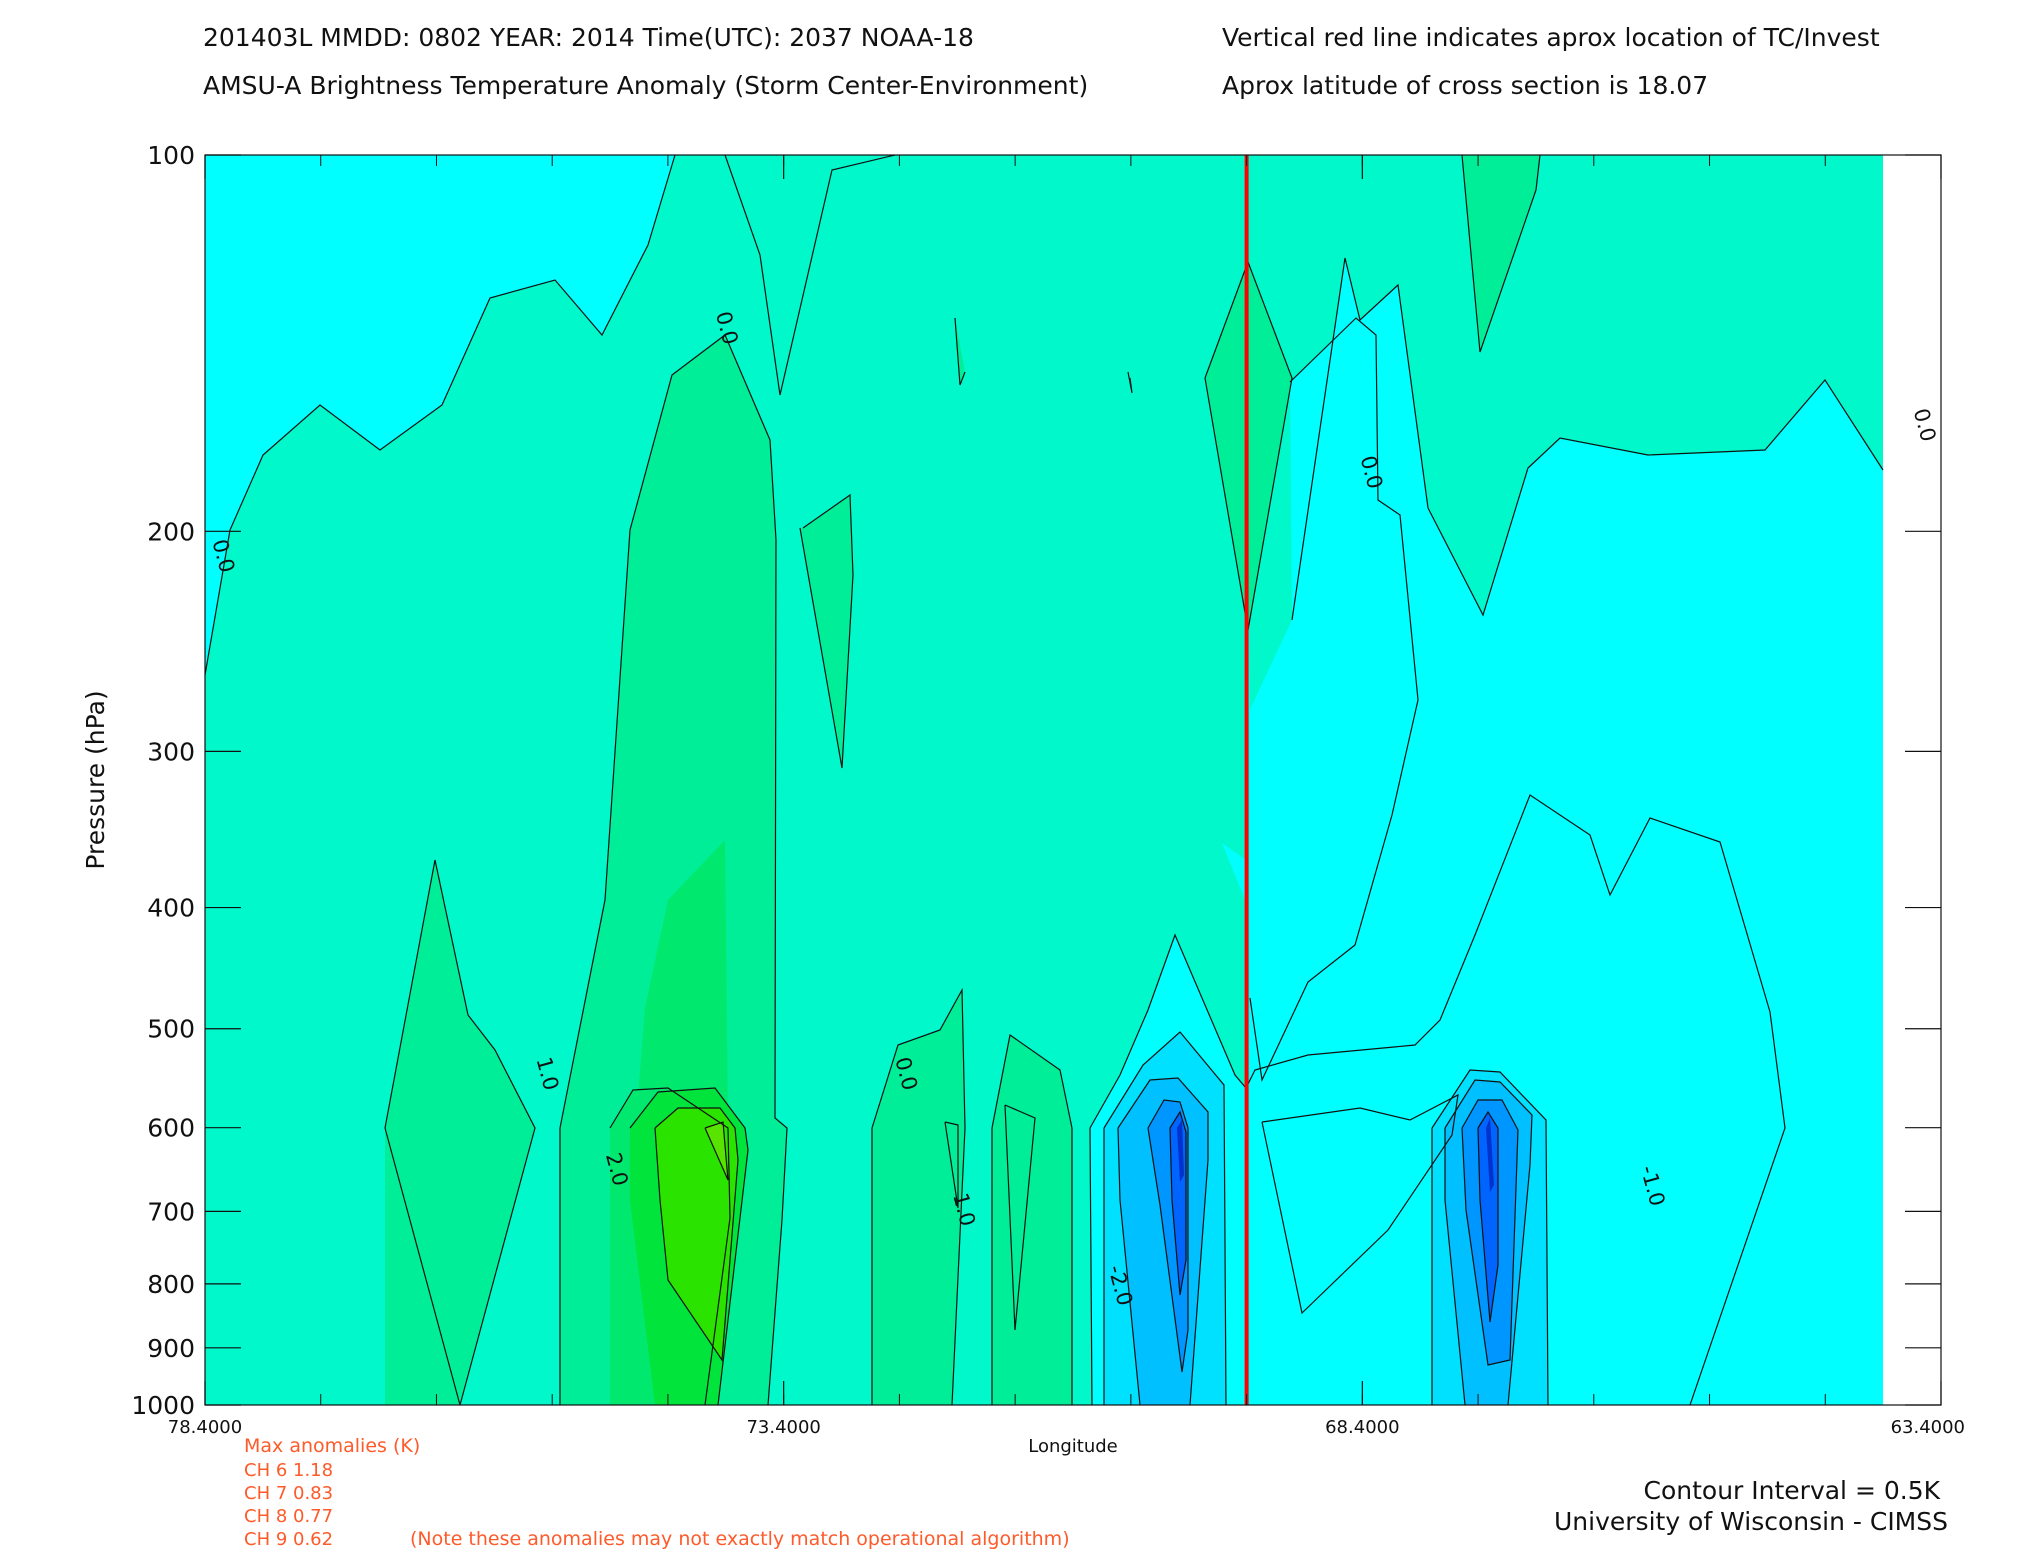  Describe the element at coordinates (288, 1516) in the screenshot. I see `channel-row: CH 8 0.77` at that location.